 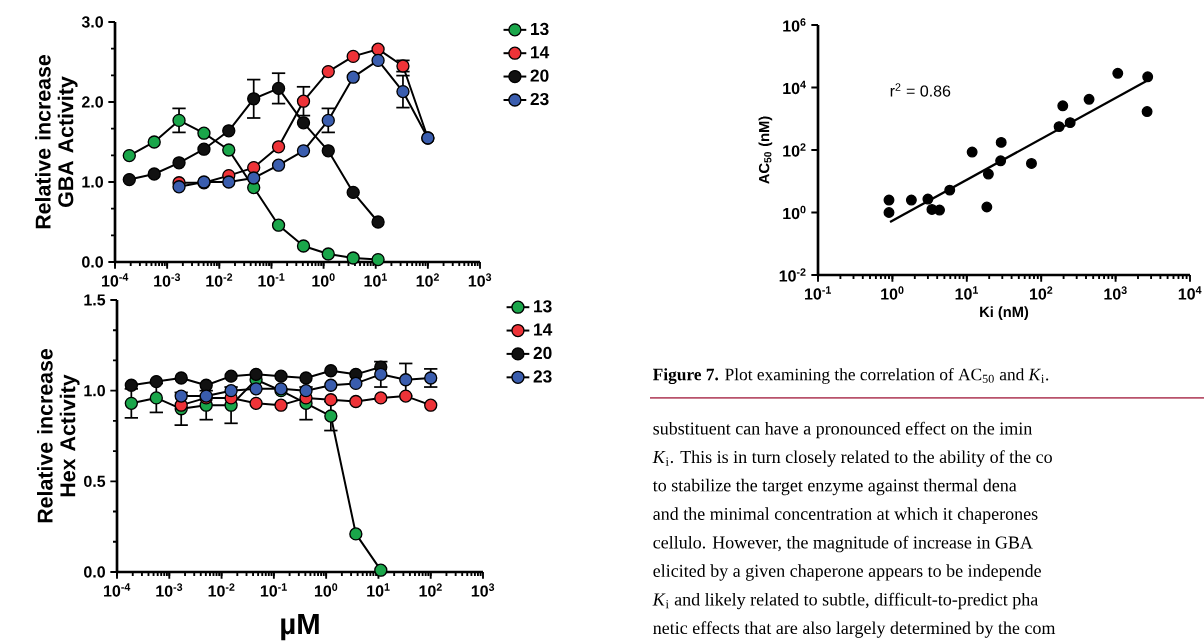 I want to click on annotation: r$^{2}$ = 0.86, so click(x=920, y=90).